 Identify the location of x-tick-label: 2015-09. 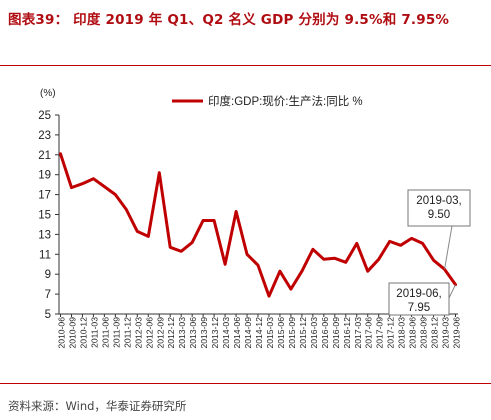
(292, 333).